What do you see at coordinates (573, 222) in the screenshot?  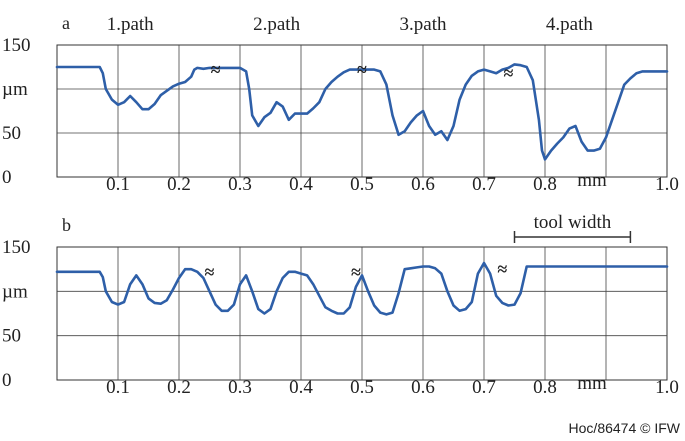 I see `tool-width-label: tool width` at bounding box center [573, 222].